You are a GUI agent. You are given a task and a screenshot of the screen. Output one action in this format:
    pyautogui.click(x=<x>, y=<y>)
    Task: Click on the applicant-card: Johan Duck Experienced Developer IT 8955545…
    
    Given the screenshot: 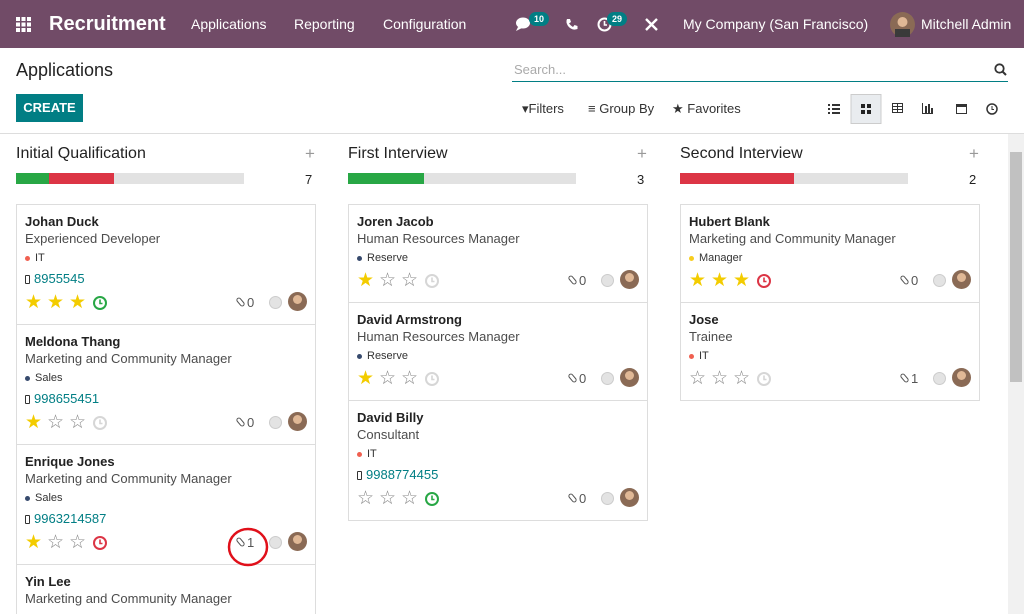 What is the action you would take?
    pyautogui.click(x=166, y=264)
    